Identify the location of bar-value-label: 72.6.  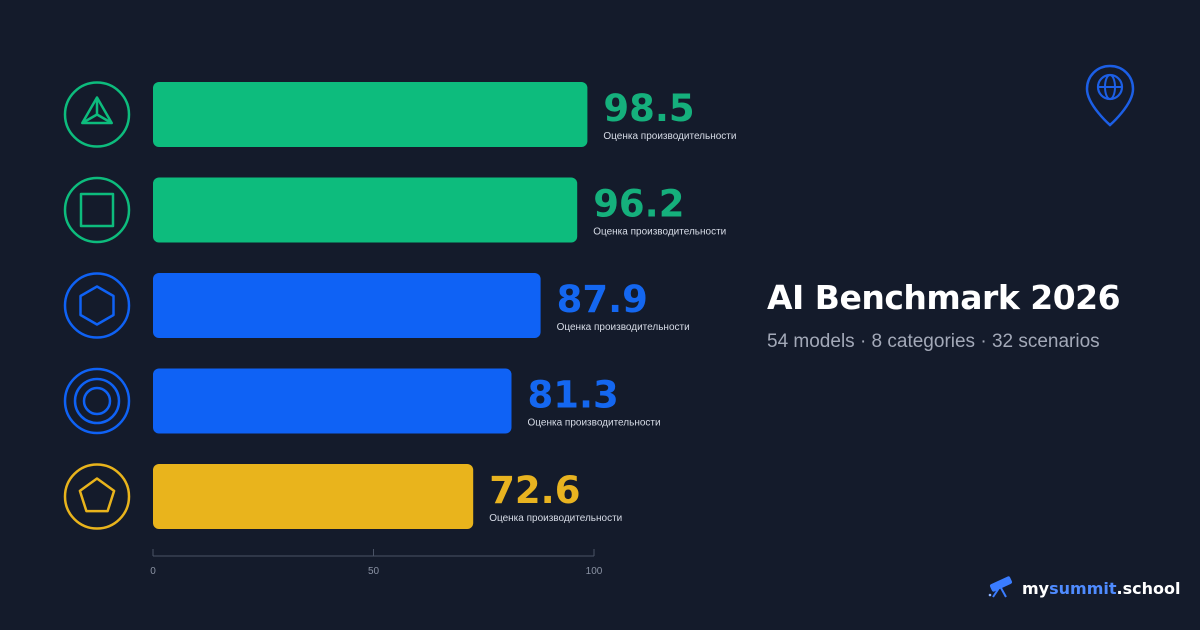
(534, 490).